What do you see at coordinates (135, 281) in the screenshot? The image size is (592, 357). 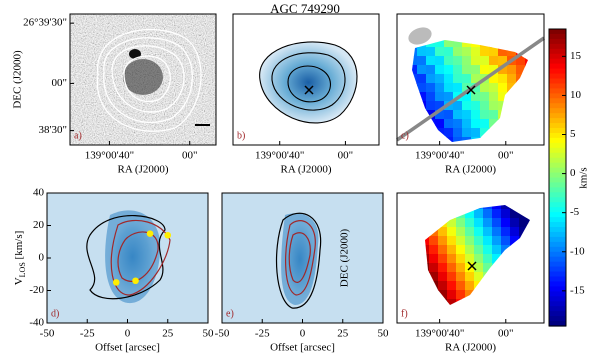 I see `rotation-point` at bounding box center [135, 281].